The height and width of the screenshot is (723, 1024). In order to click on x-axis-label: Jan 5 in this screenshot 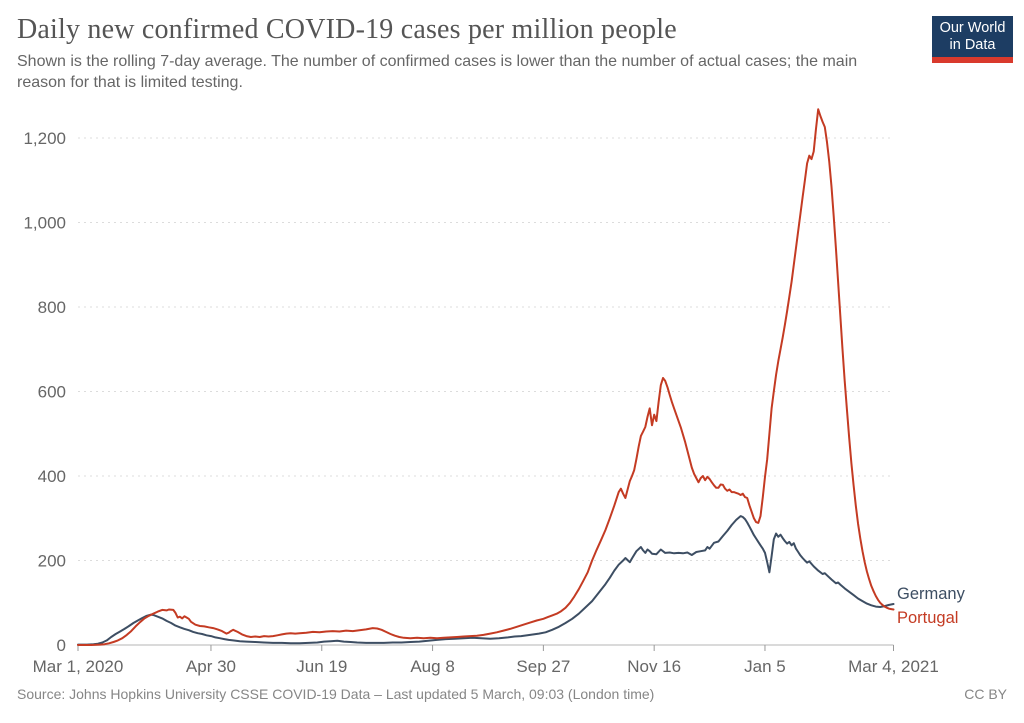, I will do `click(765, 666)`.